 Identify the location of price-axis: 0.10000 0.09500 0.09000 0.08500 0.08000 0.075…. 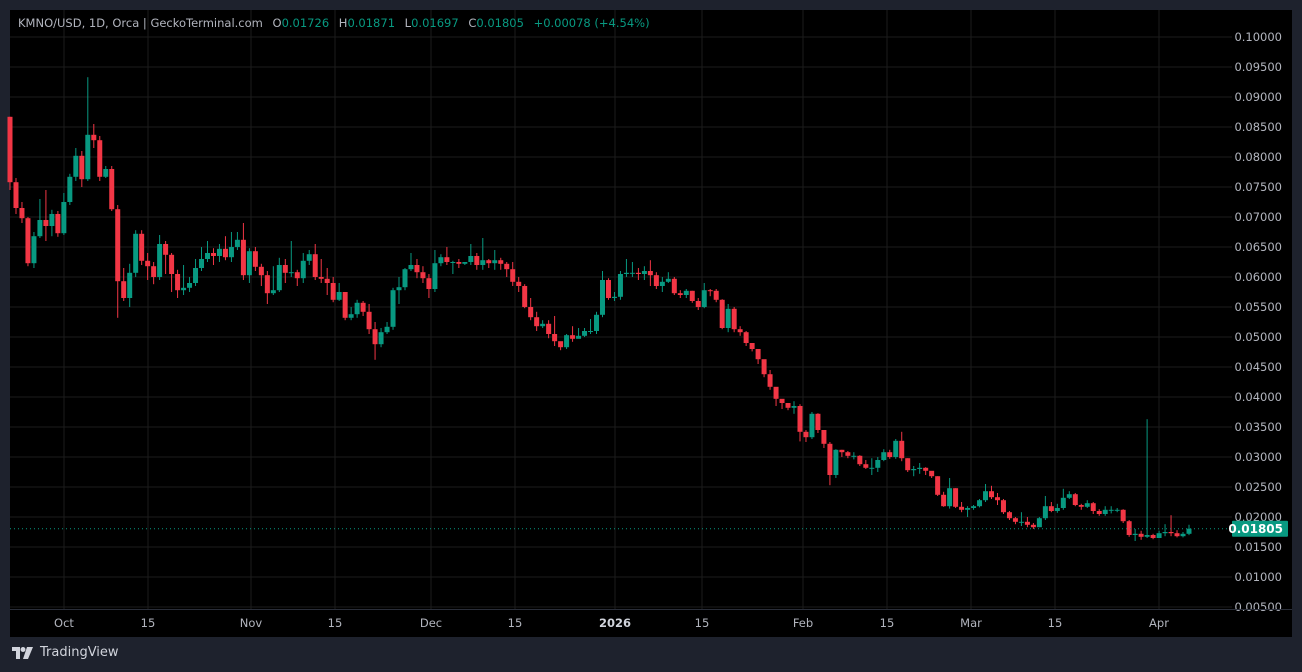
(1258, 322).